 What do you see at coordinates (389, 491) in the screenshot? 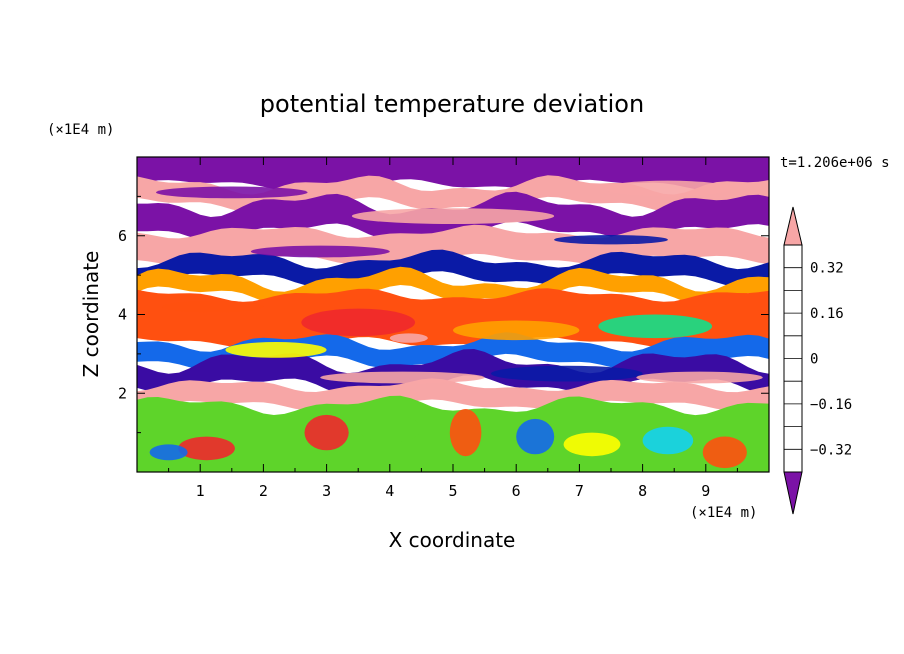
I see `x-tick-label: 4` at bounding box center [389, 491].